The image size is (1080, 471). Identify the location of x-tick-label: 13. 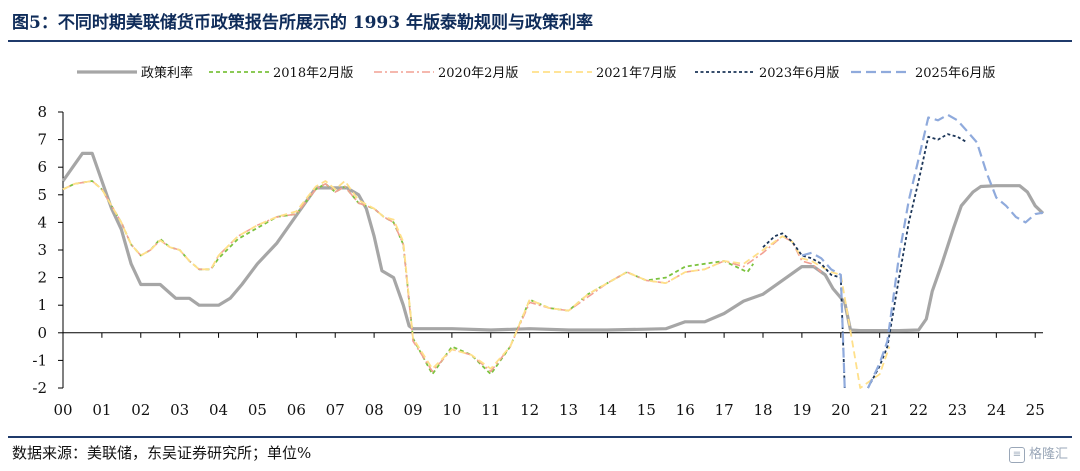
(568, 410).